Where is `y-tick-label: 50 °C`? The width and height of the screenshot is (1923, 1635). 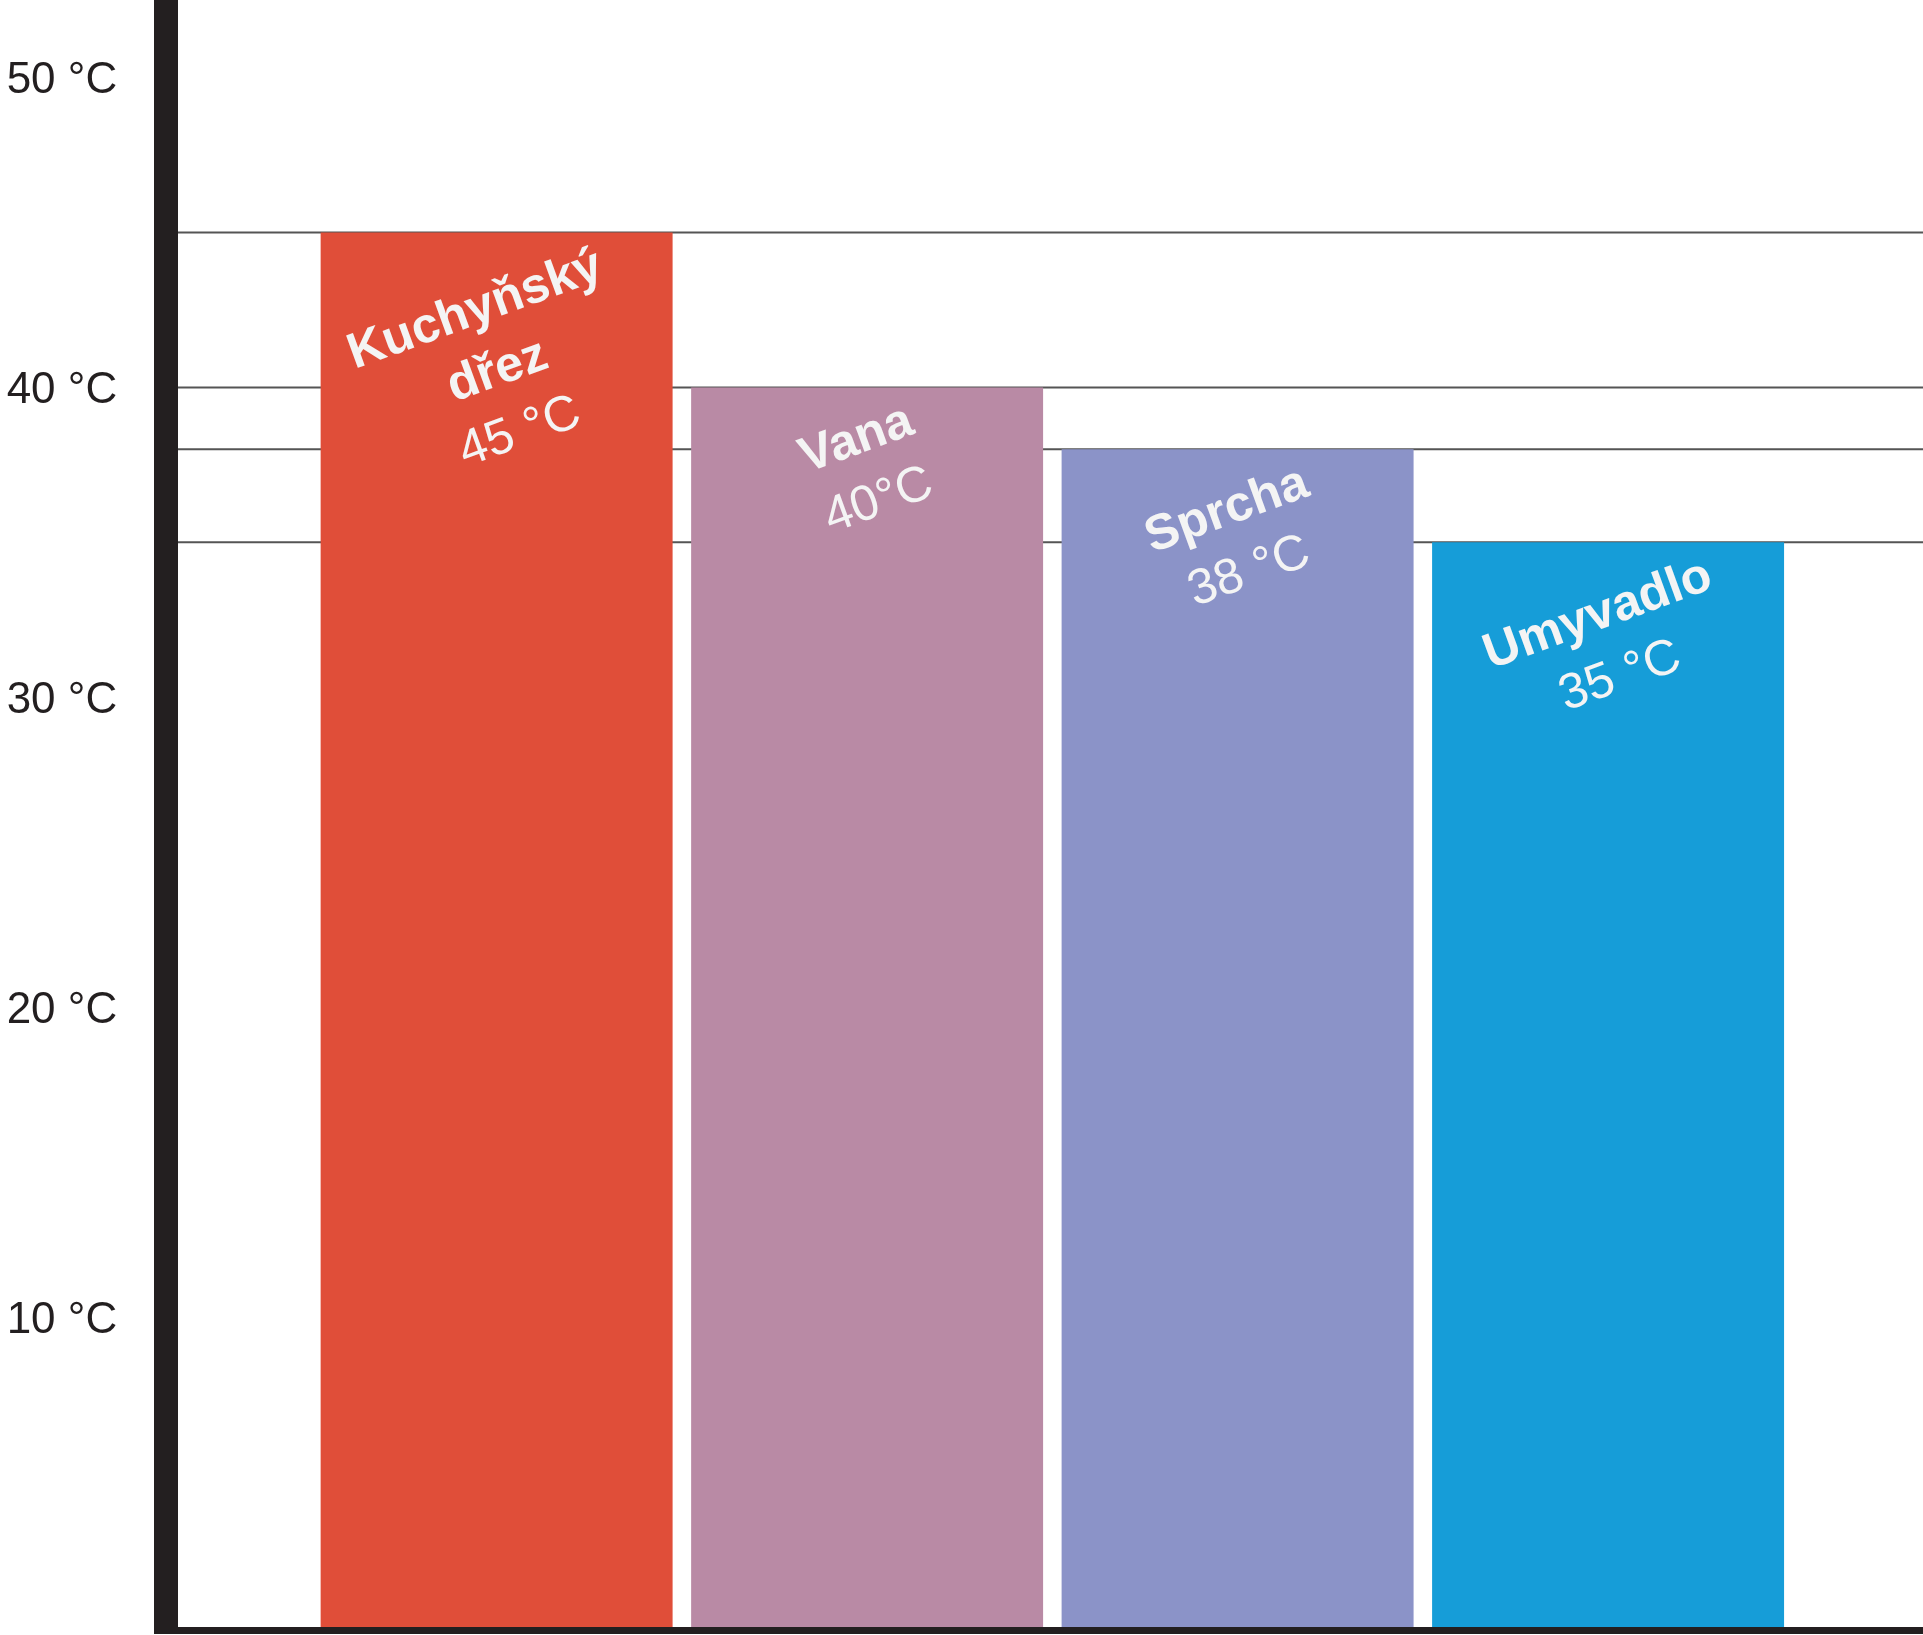 y-tick-label: 50 °C is located at coordinates (62, 77).